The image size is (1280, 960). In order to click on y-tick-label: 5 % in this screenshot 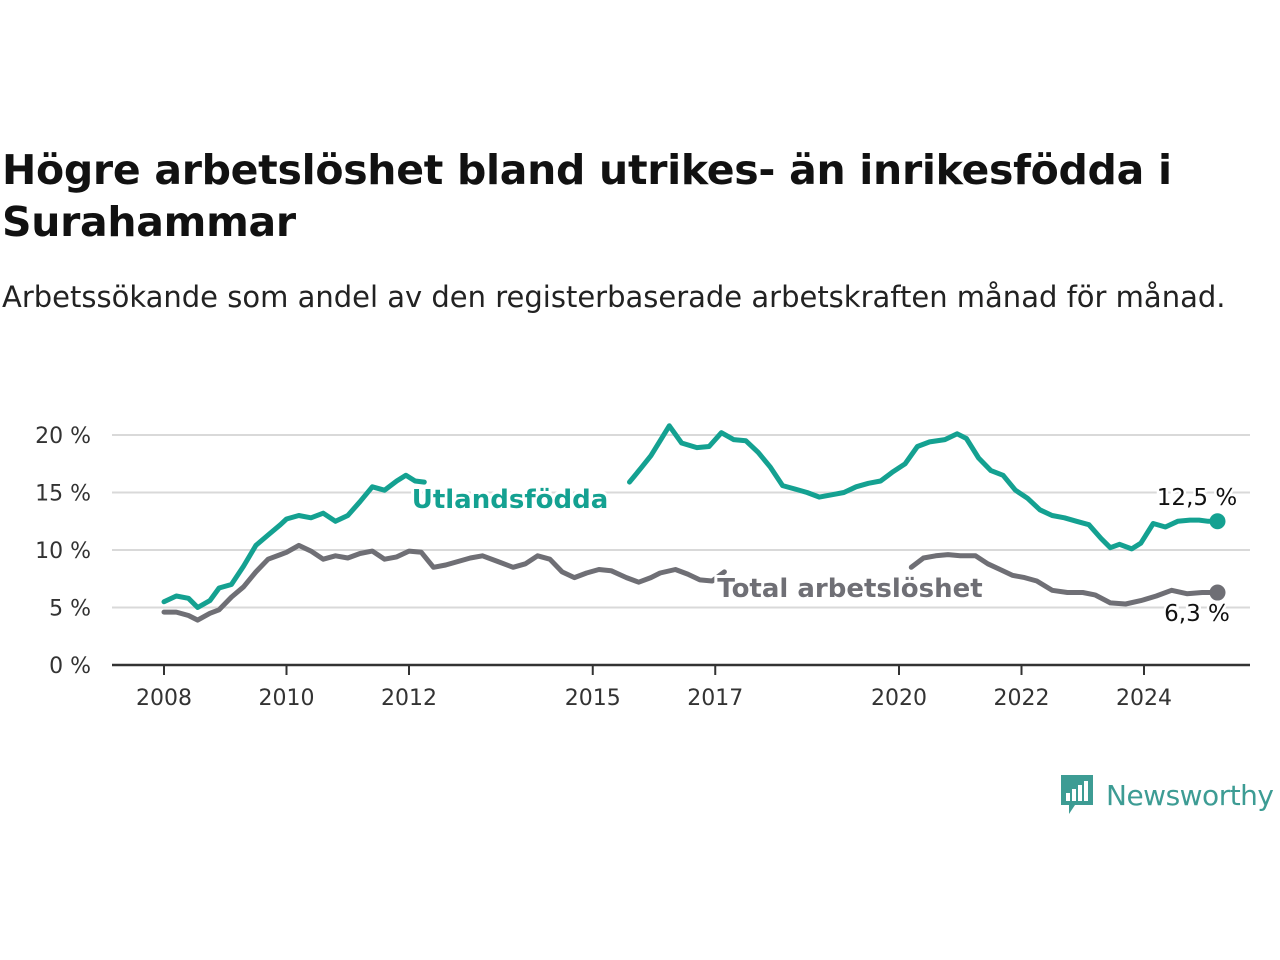, I will do `click(70, 609)`.